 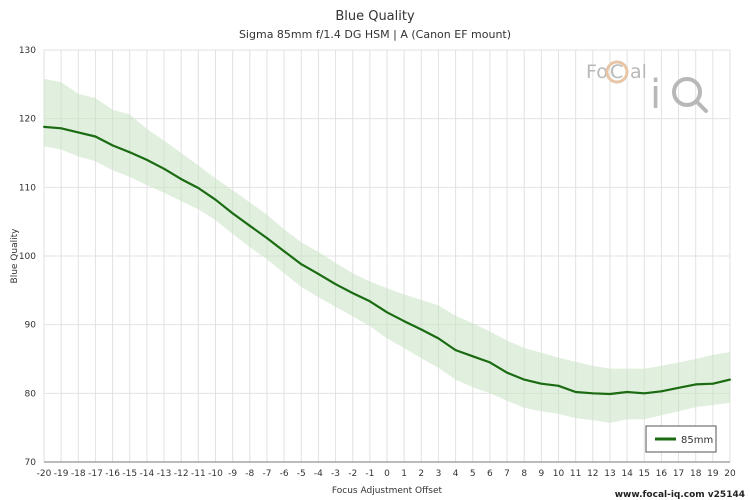 I want to click on x-tick-label: -11, so click(x=198, y=474).